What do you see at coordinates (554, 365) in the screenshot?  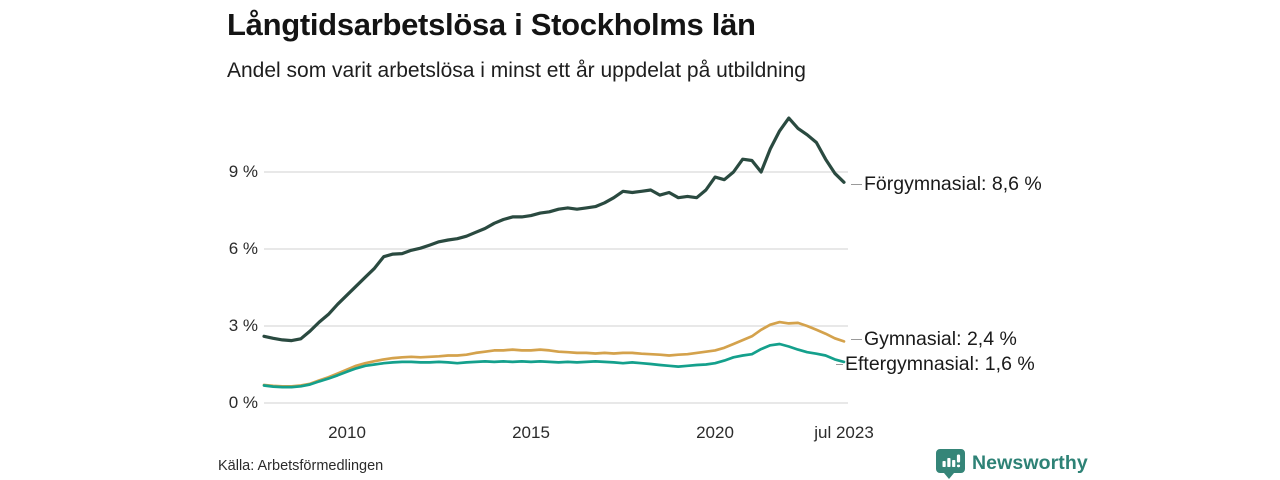 I see `line-eftergymnasial` at bounding box center [554, 365].